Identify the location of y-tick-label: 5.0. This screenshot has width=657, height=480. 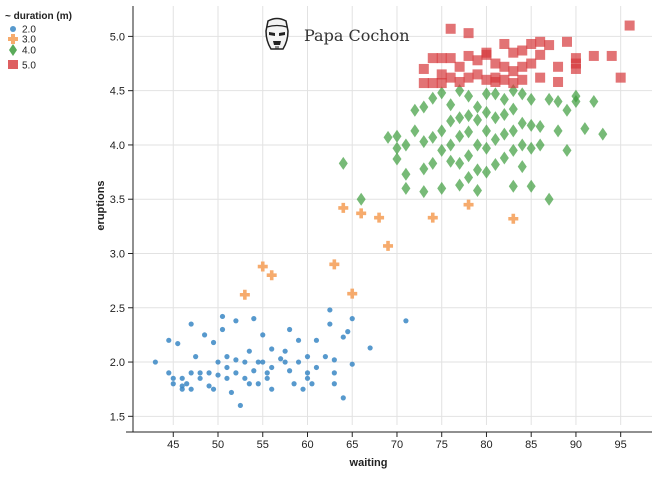
(117, 37).